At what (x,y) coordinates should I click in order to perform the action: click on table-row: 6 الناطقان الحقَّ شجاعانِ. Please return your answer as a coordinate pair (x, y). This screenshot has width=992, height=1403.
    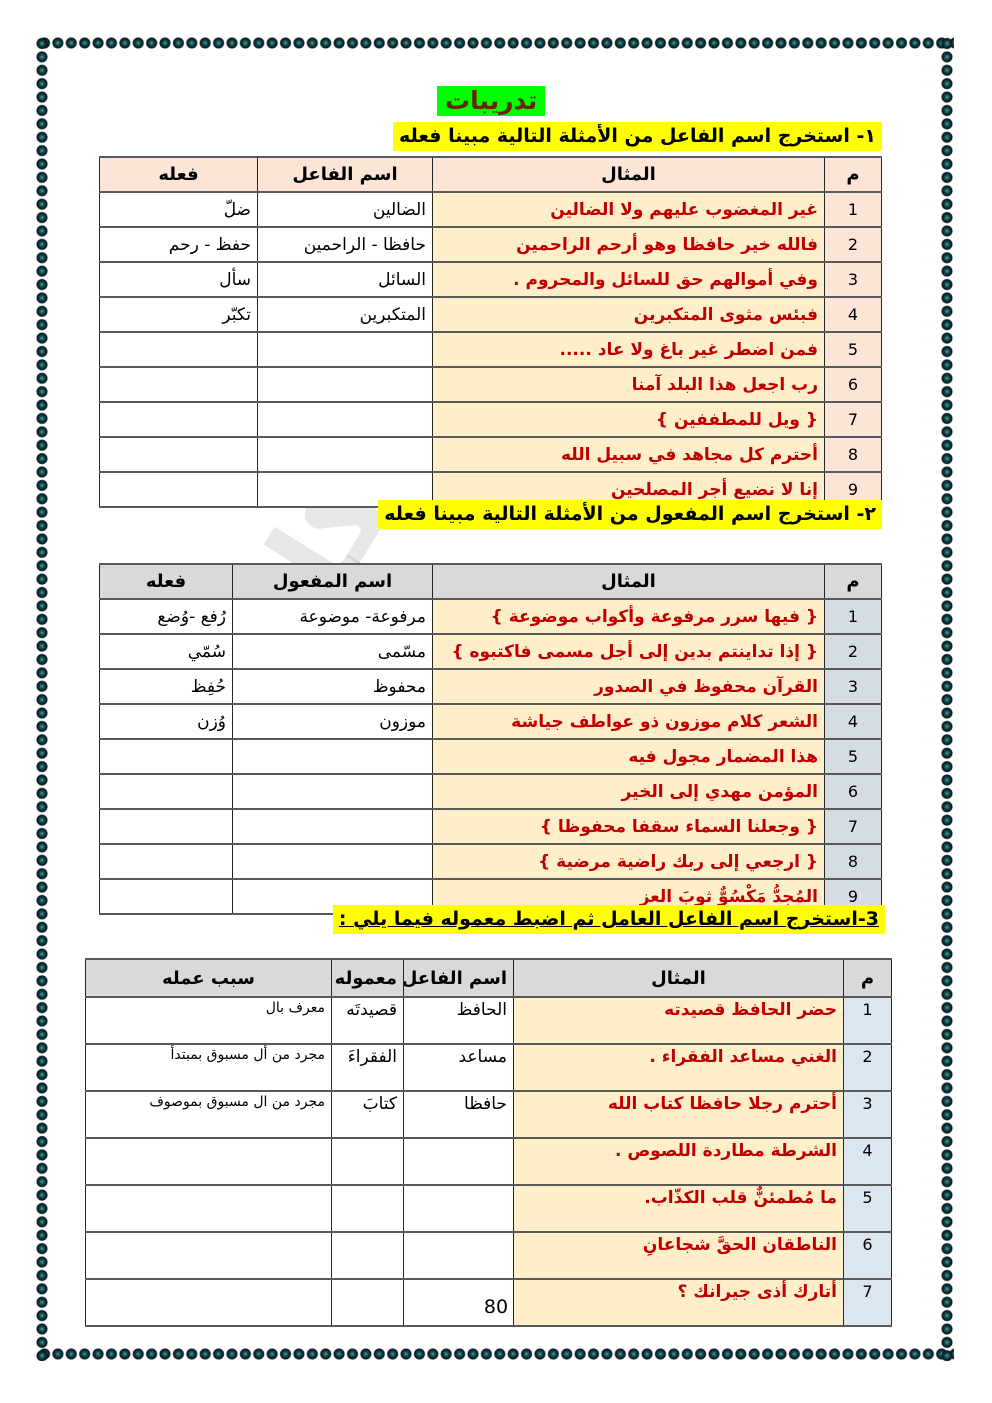
    Looking at the image, I should click on (488, 1255).